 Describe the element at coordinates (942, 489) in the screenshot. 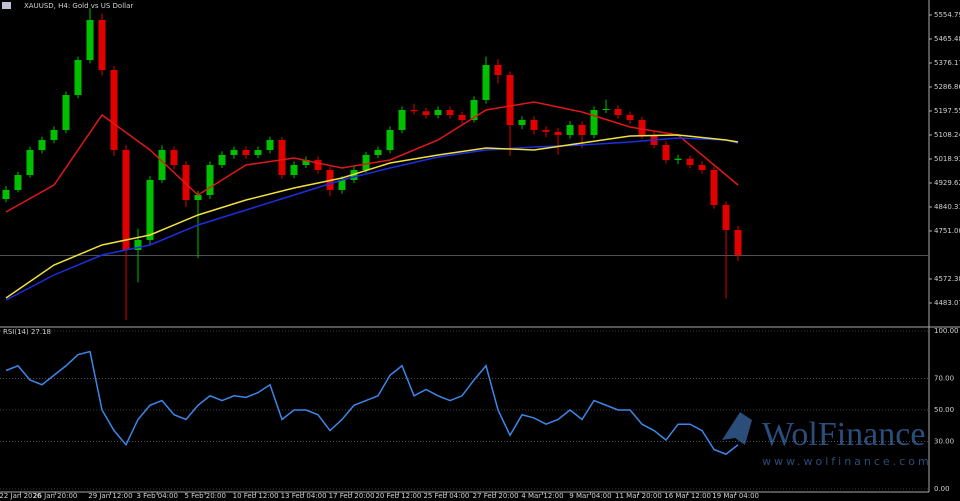

I see `y-tick-label: 0.00` at that location.